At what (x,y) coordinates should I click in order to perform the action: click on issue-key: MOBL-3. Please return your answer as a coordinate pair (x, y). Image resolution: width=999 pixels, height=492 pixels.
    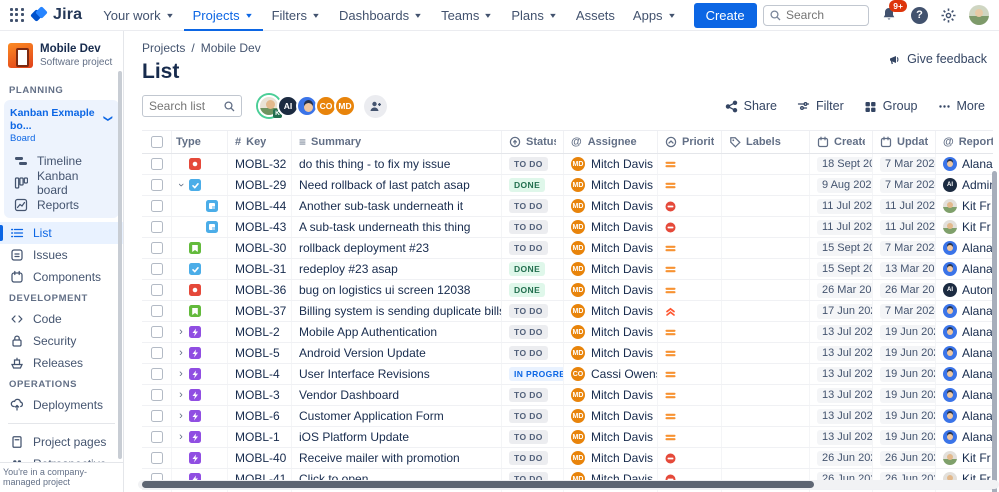
    Looking at the image, I should click on (257, 395).